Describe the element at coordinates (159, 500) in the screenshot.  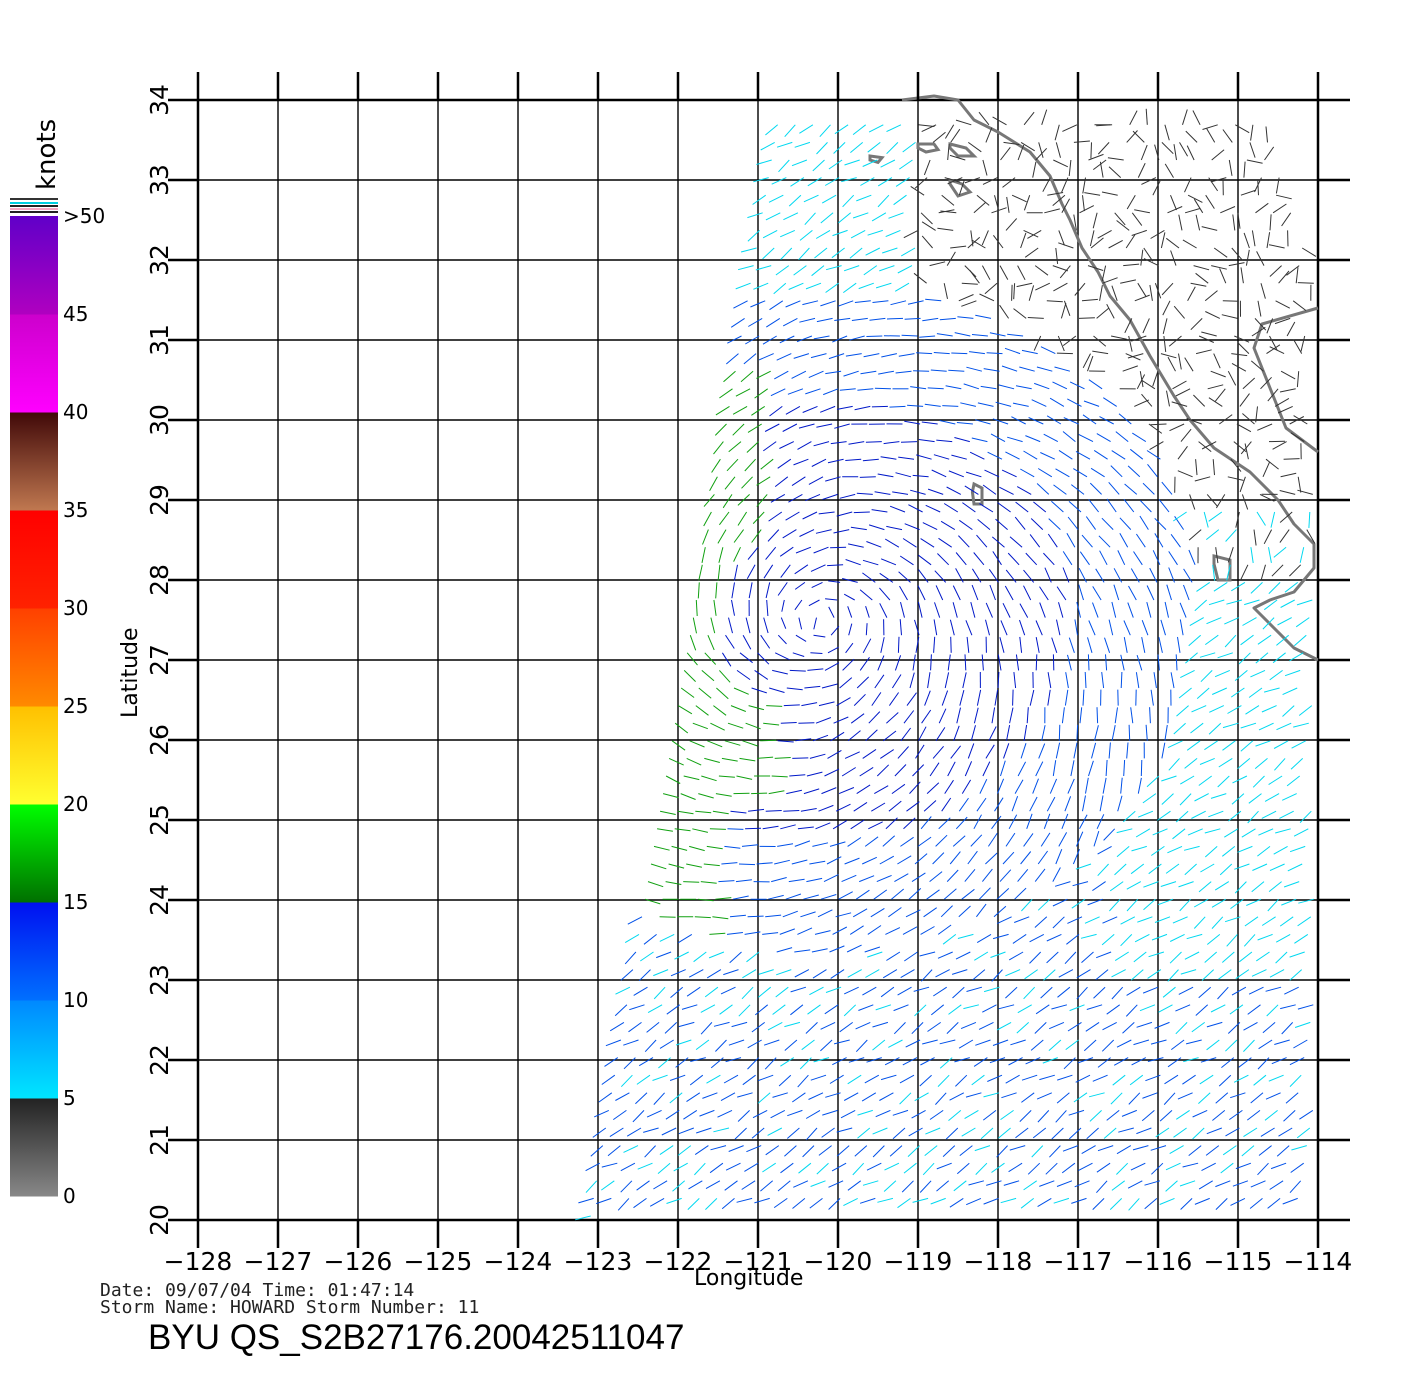
I see `lat-tick-label: 29` at that location.